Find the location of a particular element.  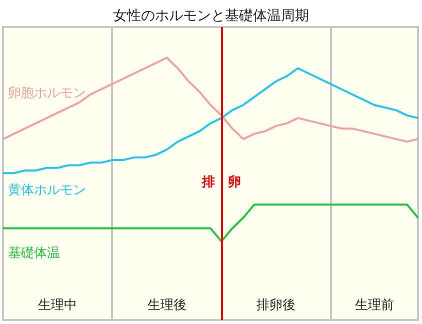

x-tick-label: 排卵後 is located at coordinates (276, 305).